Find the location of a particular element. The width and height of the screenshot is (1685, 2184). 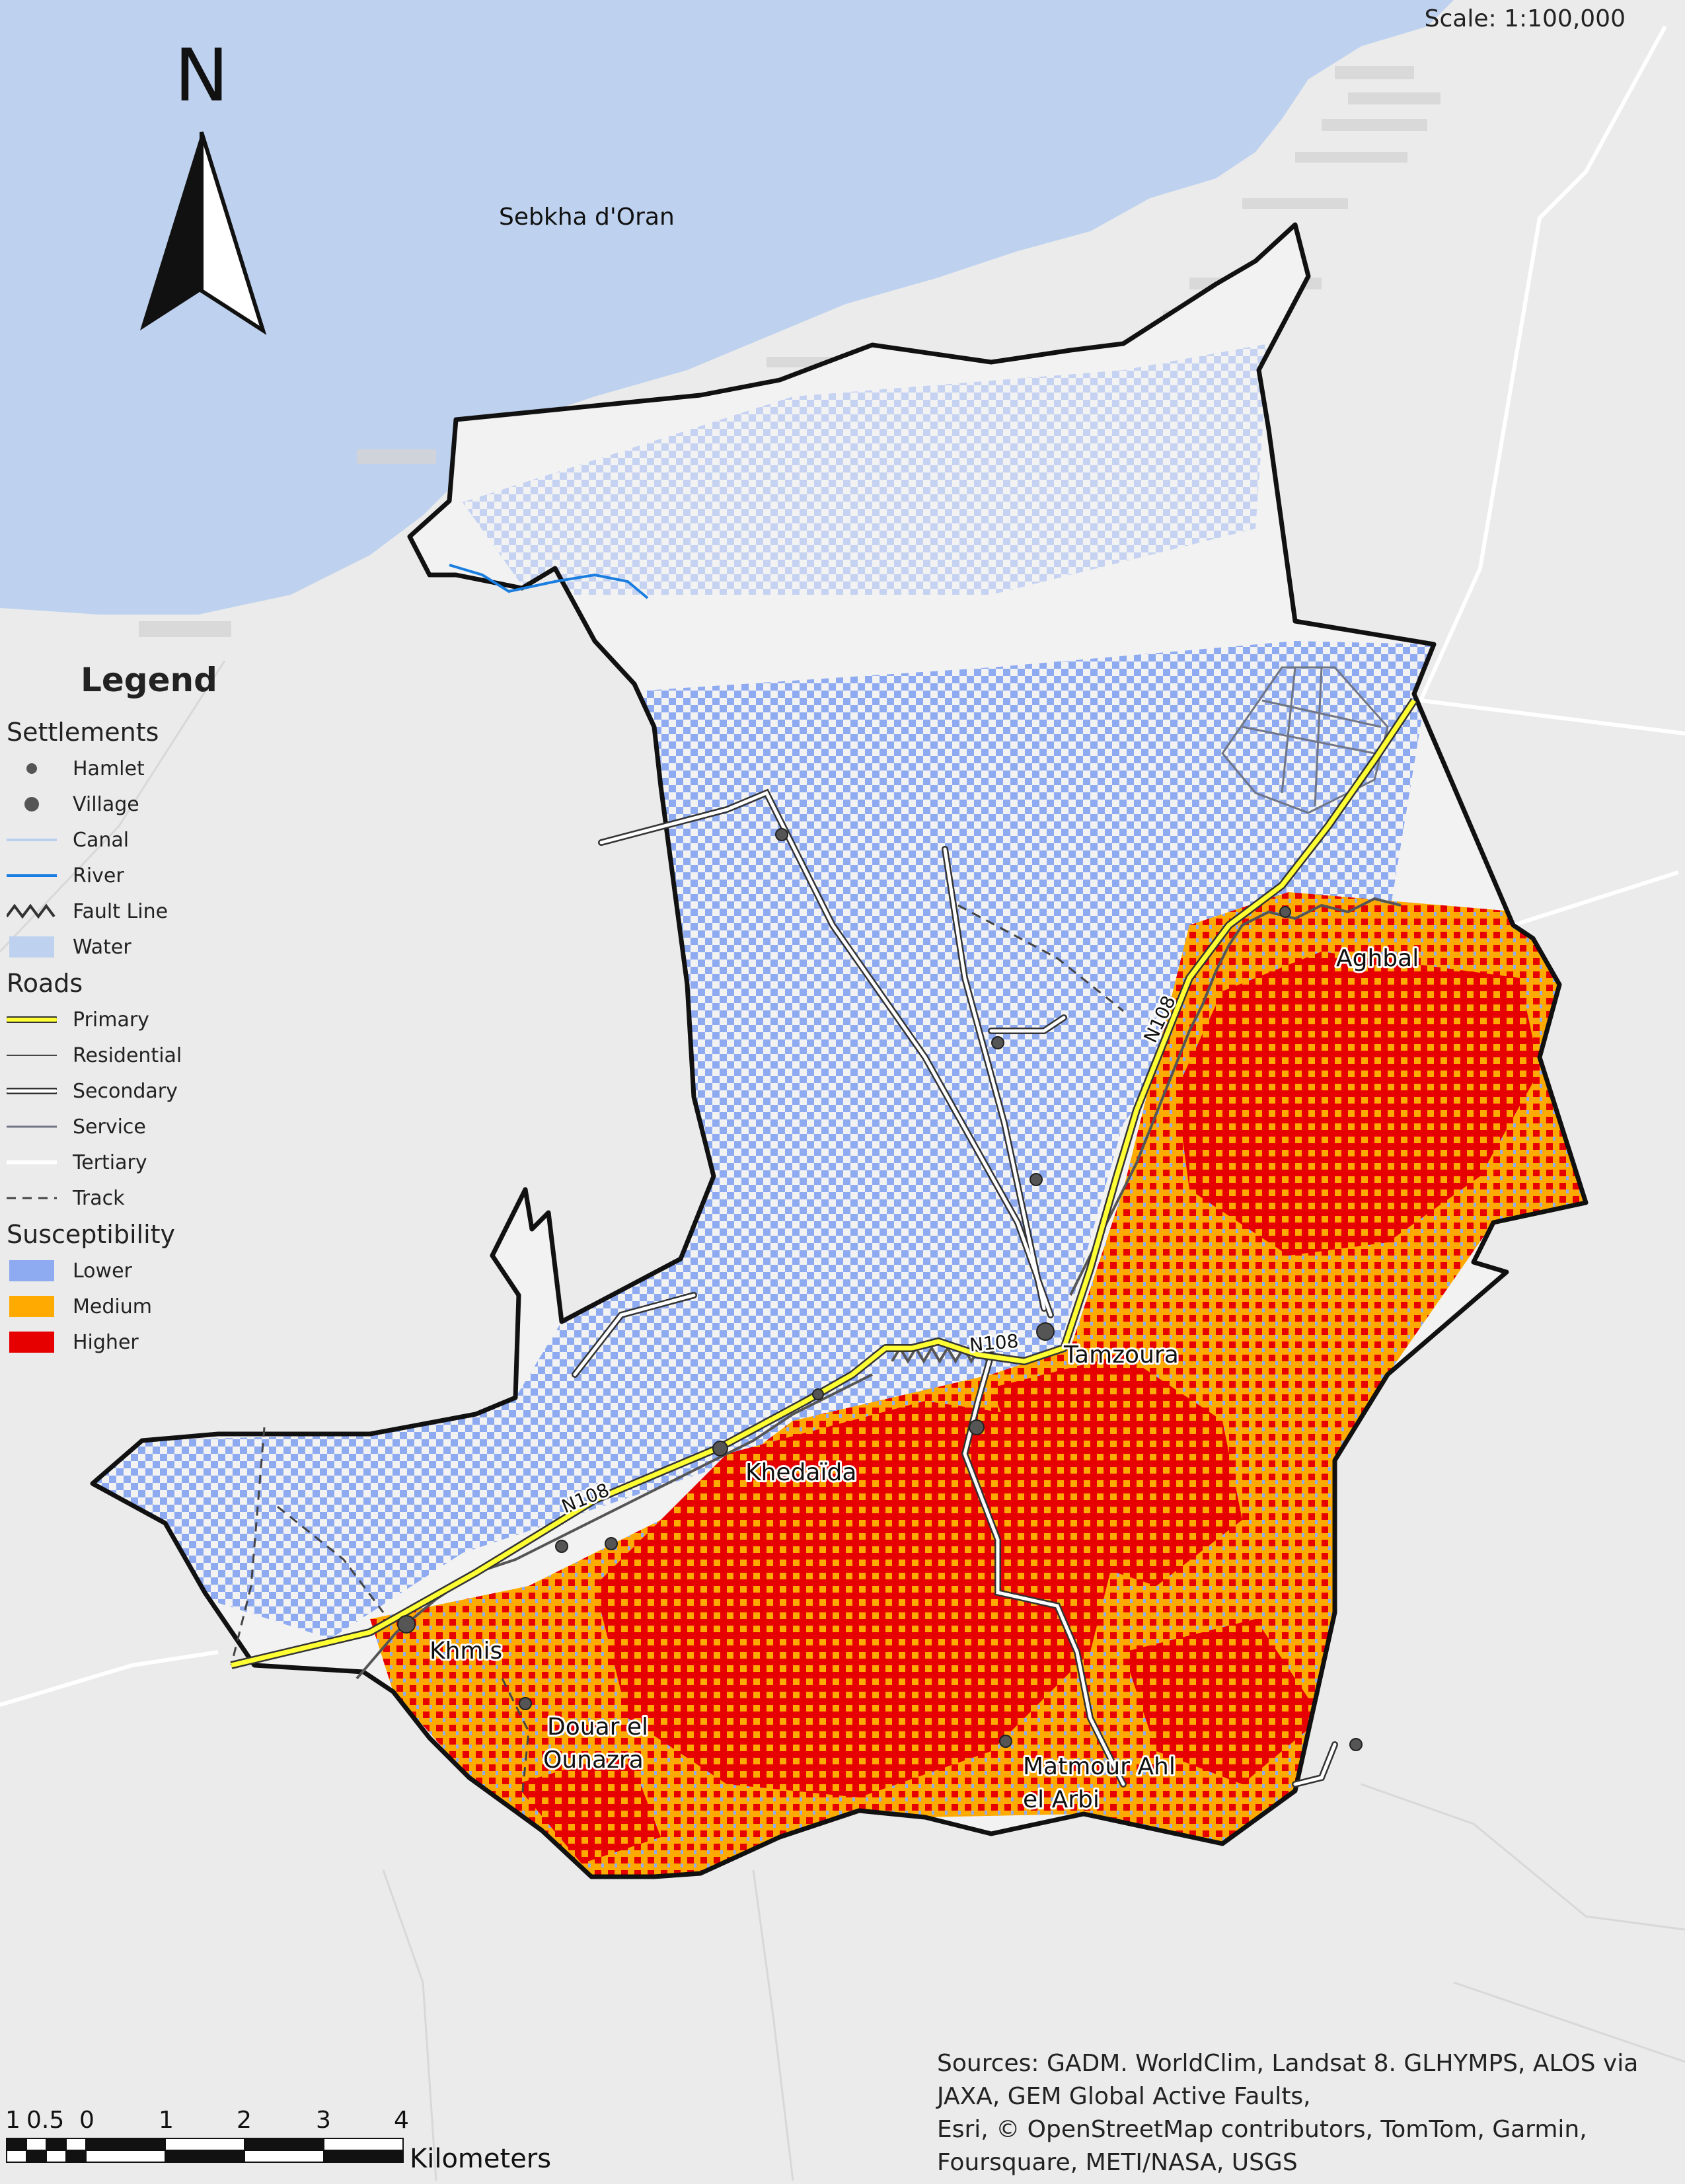

village-khedaida is located at coordinates (720, 1448).